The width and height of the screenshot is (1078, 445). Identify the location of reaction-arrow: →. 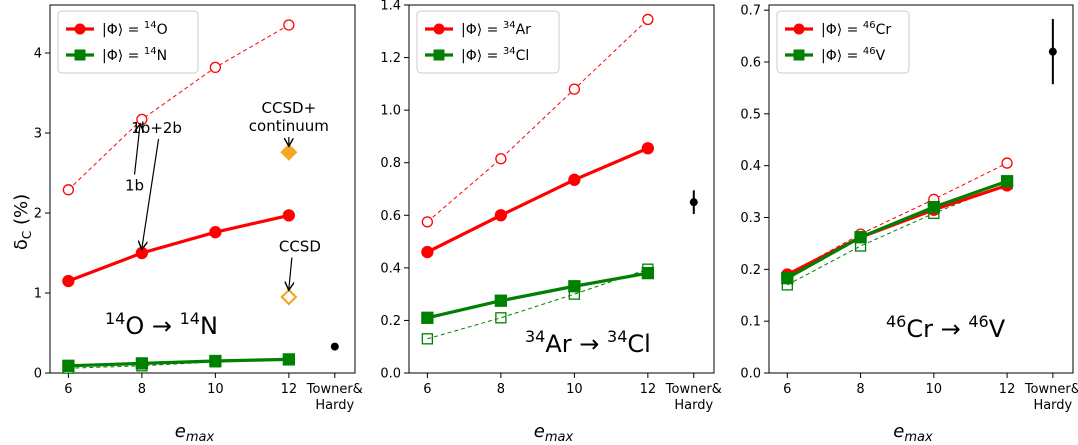
(950, 329).